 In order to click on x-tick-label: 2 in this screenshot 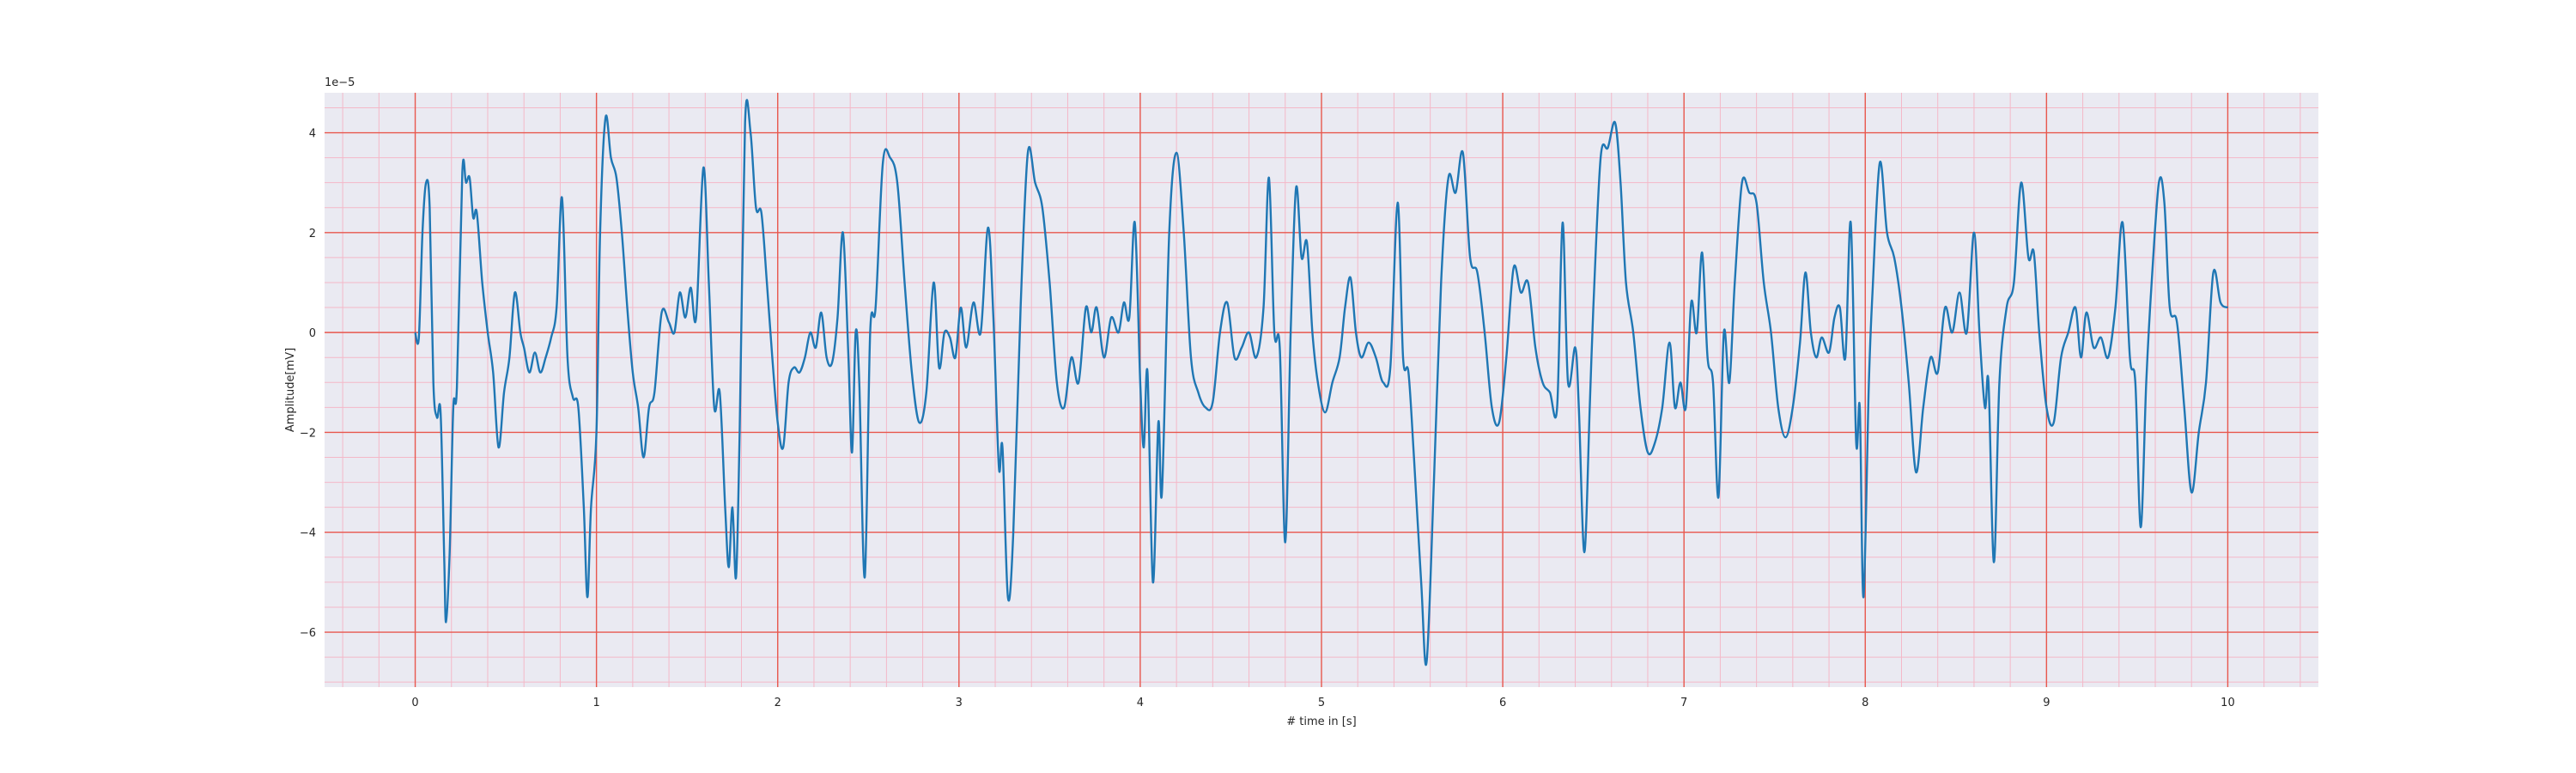, I will do `click(778, 703)`.